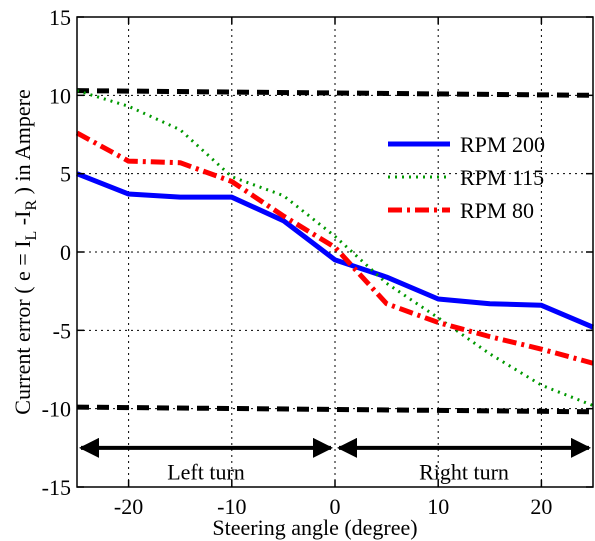 The image size is (595, 541). Describe the element at coordinates (231, 506) in the screenshot. I see `x-tick-label: -10` at that location.